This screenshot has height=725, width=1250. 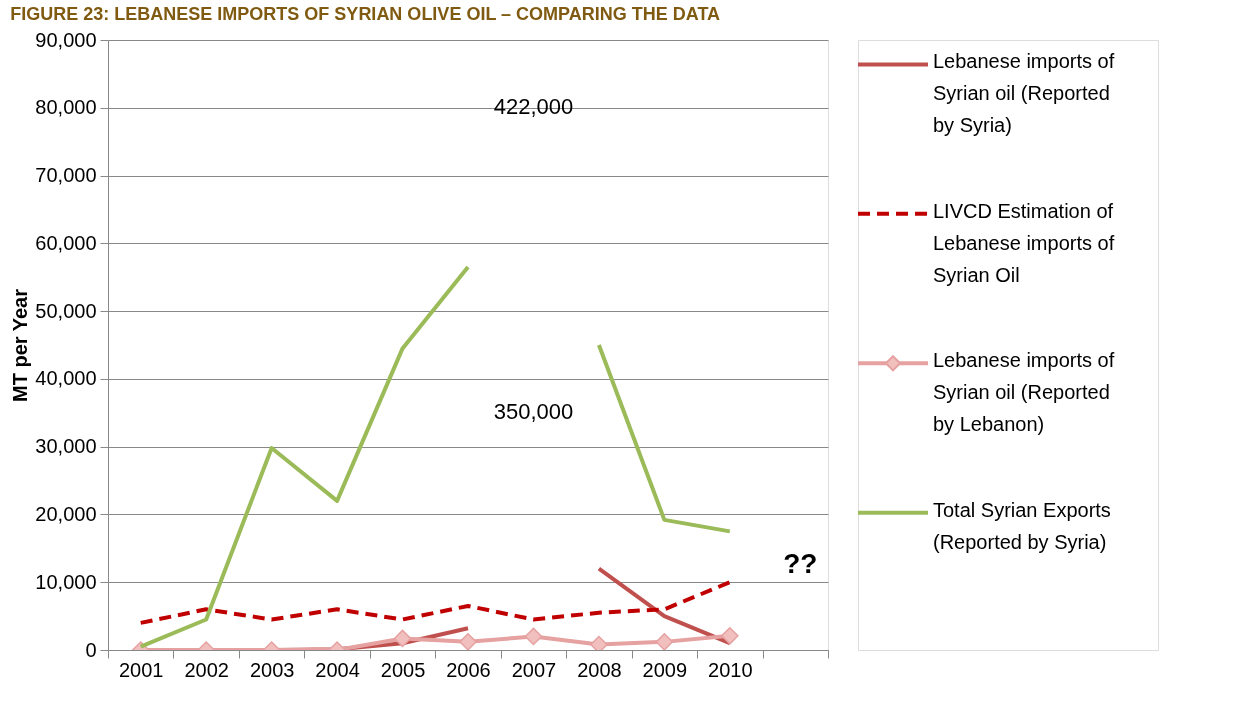 What do you see at coordinates (66, 581) in the screenshot?
I see `y-tick-label: 10,000` at bounding box center [66, 581].